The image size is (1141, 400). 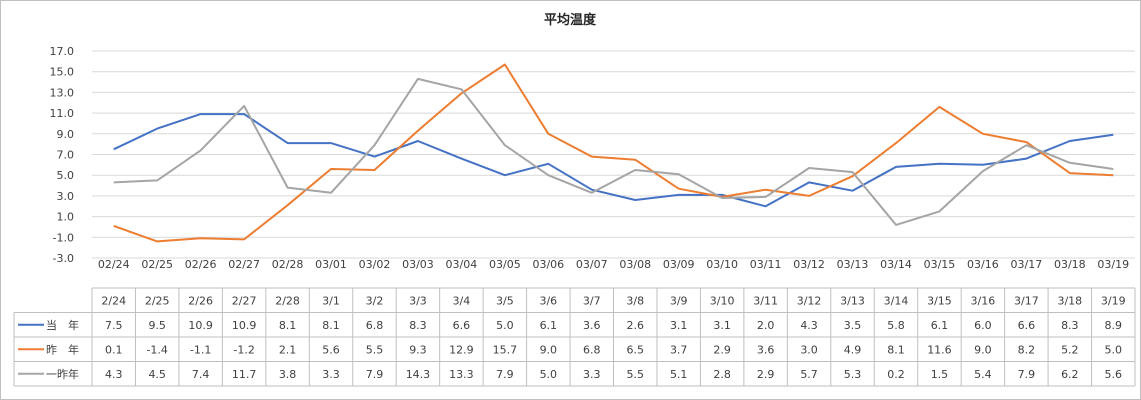 What do you see at coordinates (896, 264) in the screenshot?
I see `x-tick-label: 03/14` at bounding box center [896, 264].